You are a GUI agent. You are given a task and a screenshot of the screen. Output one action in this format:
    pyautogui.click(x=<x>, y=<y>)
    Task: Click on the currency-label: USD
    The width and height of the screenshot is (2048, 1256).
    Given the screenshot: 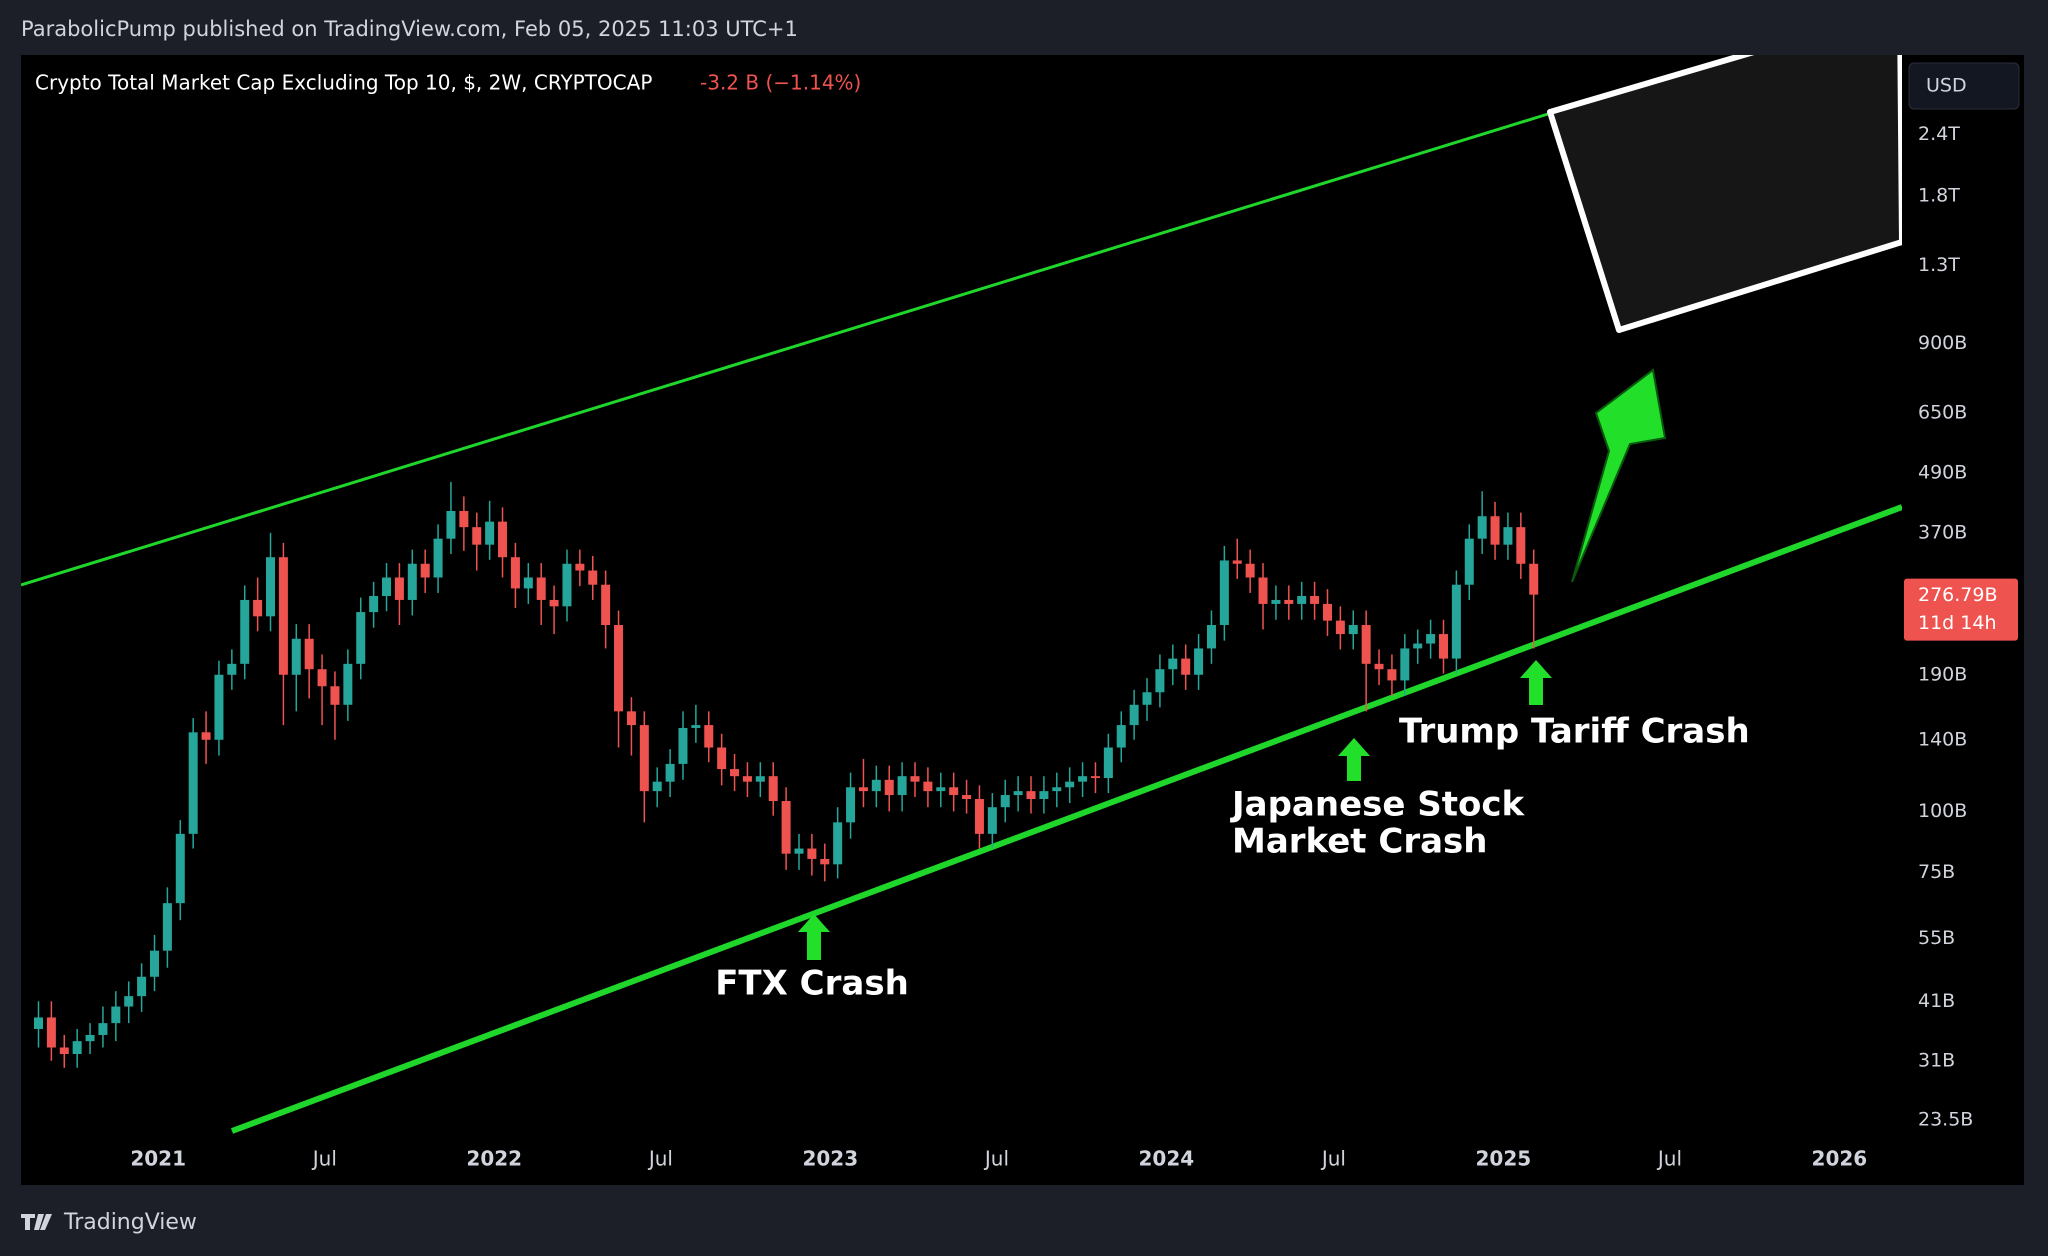 What is the action you would take?
    pyautogui.click(x=1946, y=86)
    